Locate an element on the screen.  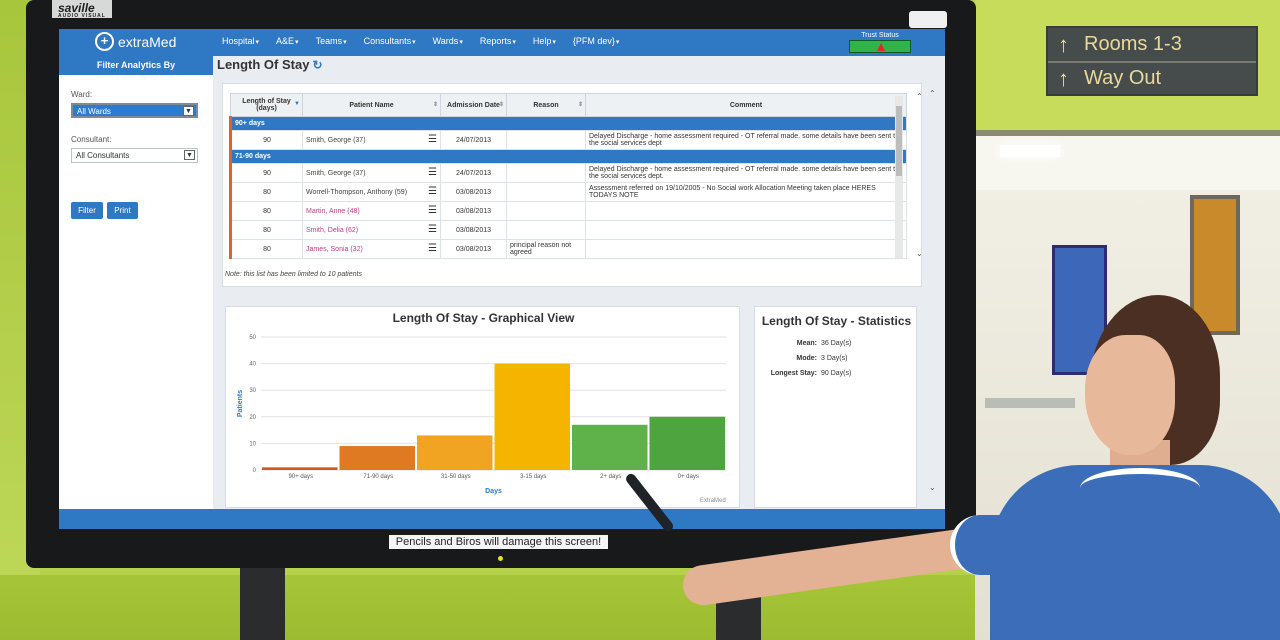
brand-text: saville is located at coordinates (76, 8).